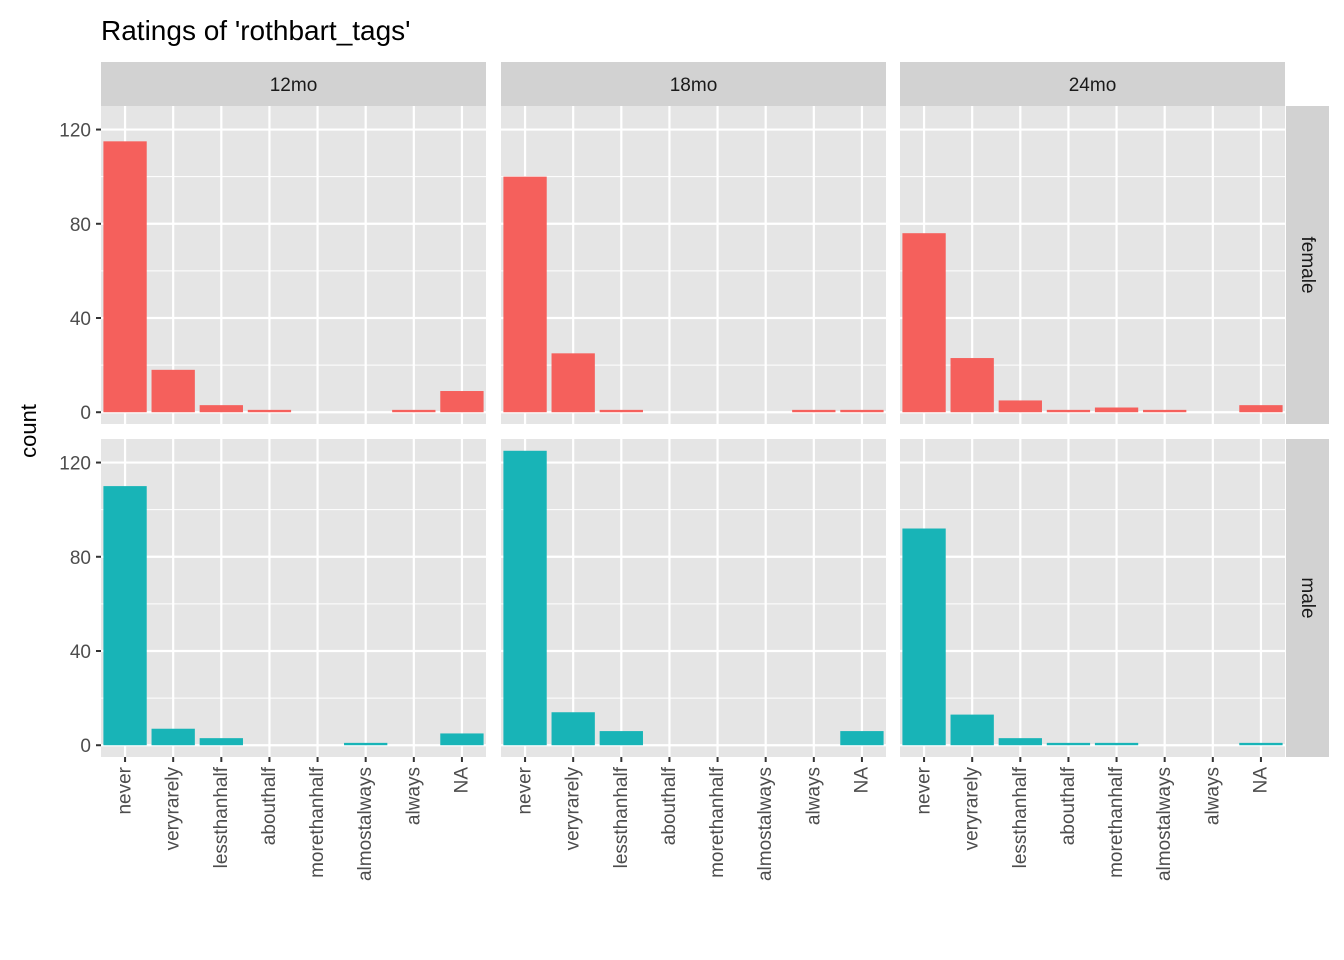 The width and height of the screenshot is (1344, 960). I want to click on bar-male-12mo-veryrarely, so click(173, 737).